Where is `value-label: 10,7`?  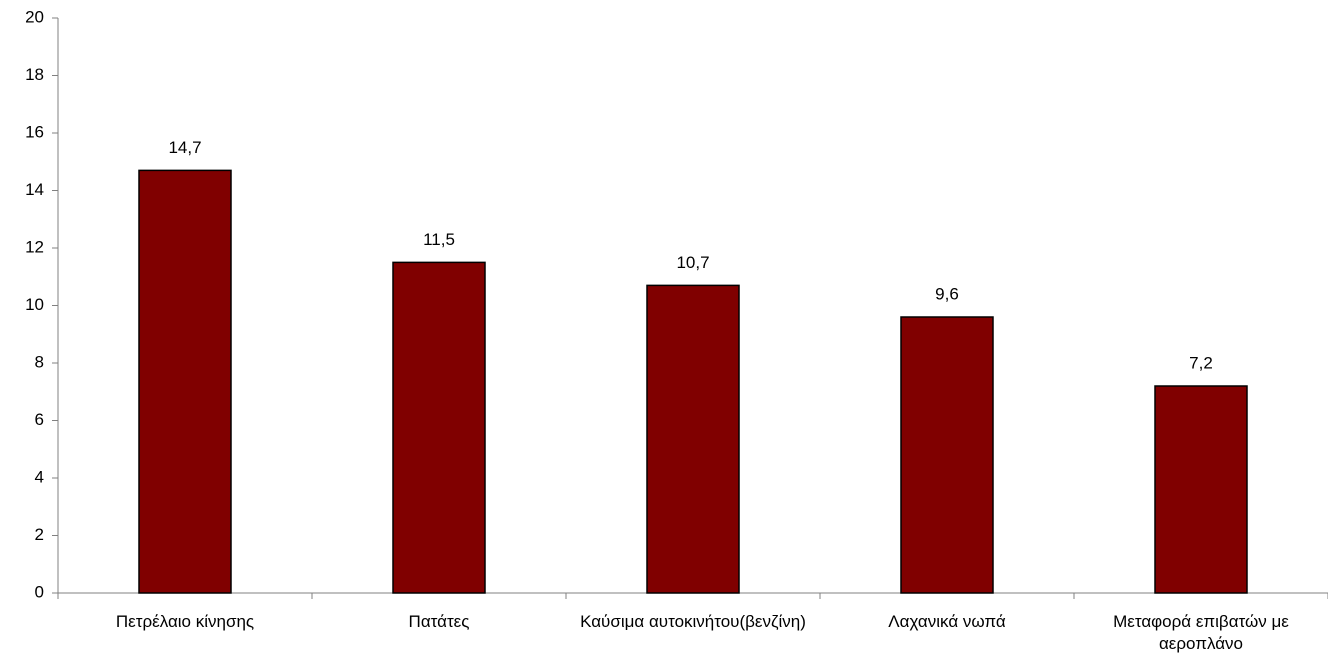
value-label: 10,7 is located at coordinates (692, 262).